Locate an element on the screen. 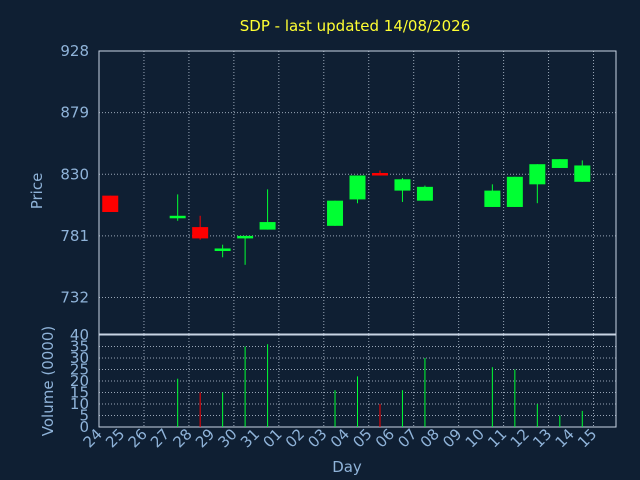  price-tick-label: 879 is located at coordinates (74, 113).